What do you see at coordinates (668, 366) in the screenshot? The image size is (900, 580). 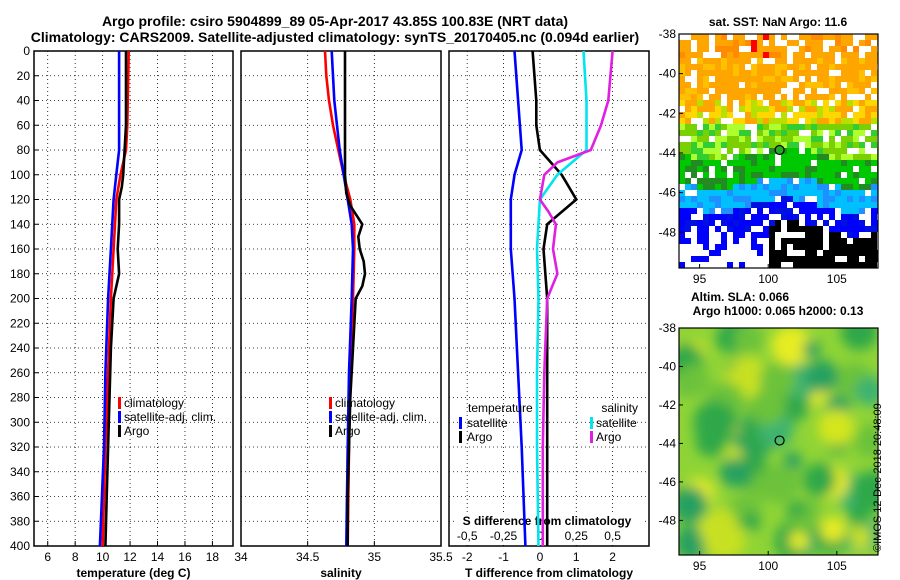 I see `map-y-tick-label: -40` at bounding box center [668, 366].